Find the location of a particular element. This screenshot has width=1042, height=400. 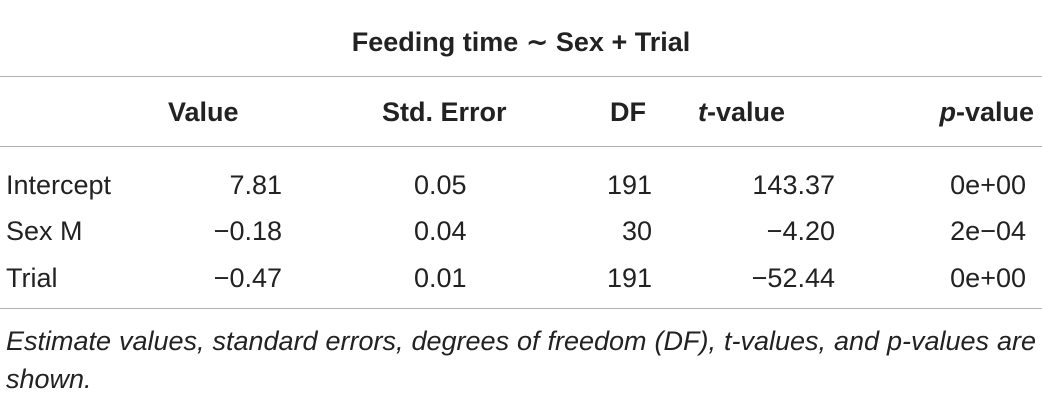

header-std-error: Std. Error is located at coordinates (444, 112).